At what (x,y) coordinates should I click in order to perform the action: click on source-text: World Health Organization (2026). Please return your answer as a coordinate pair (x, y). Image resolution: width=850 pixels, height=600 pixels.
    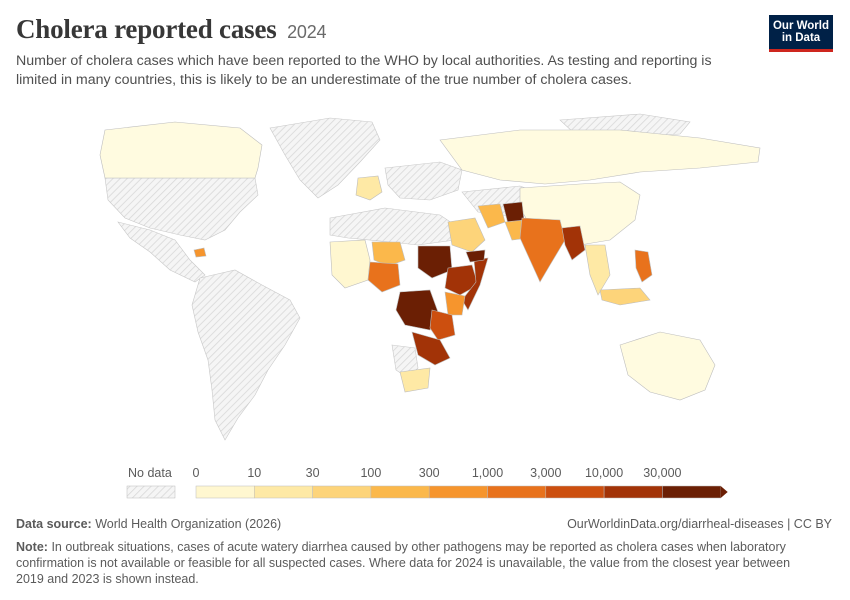
    Looking at the image, I should click on (188, 524).